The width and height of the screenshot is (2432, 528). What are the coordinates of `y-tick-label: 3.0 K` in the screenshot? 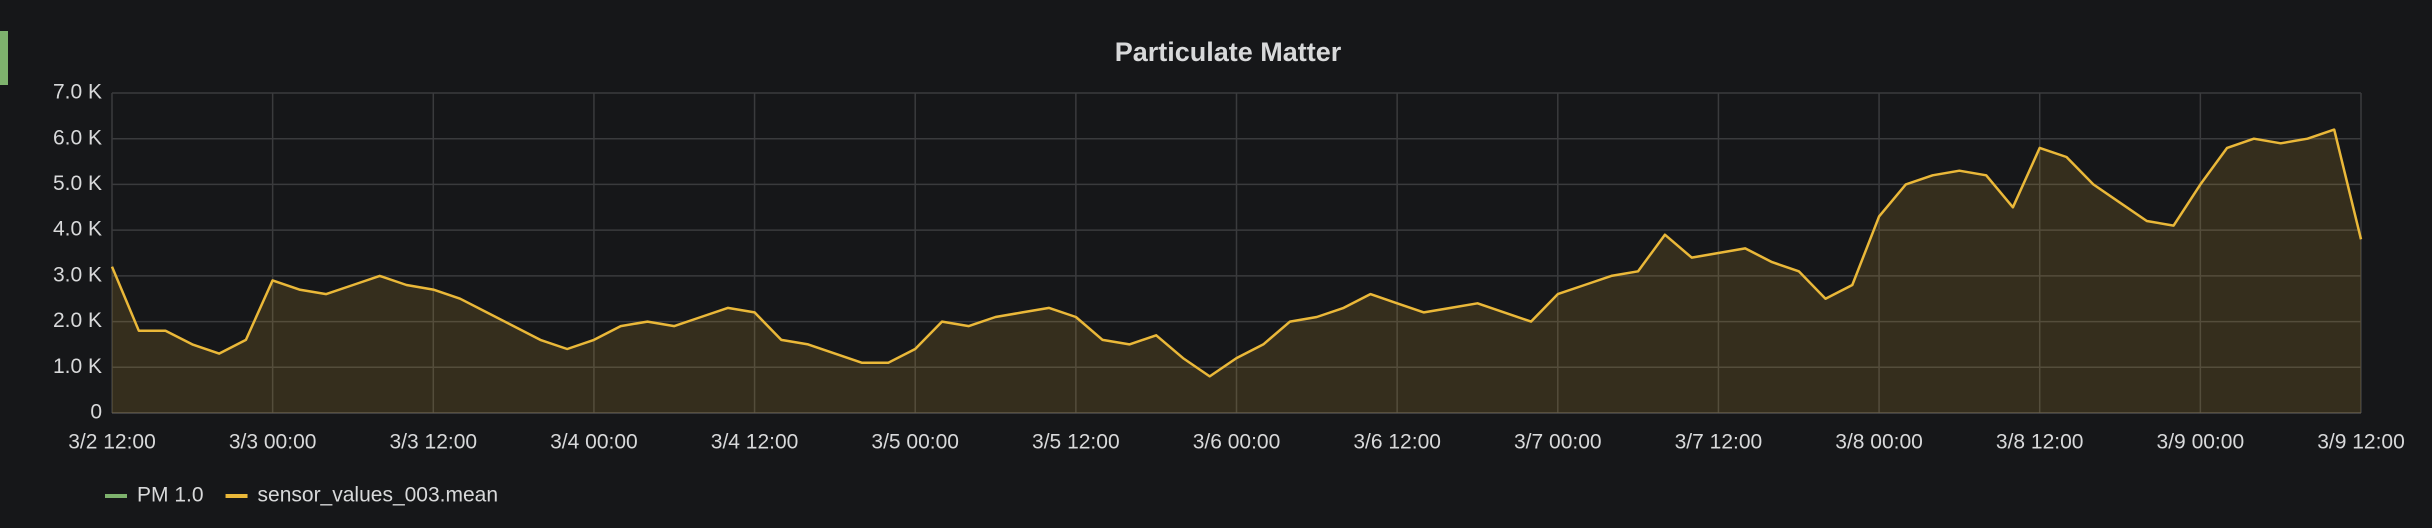 It's located at (77, 274).